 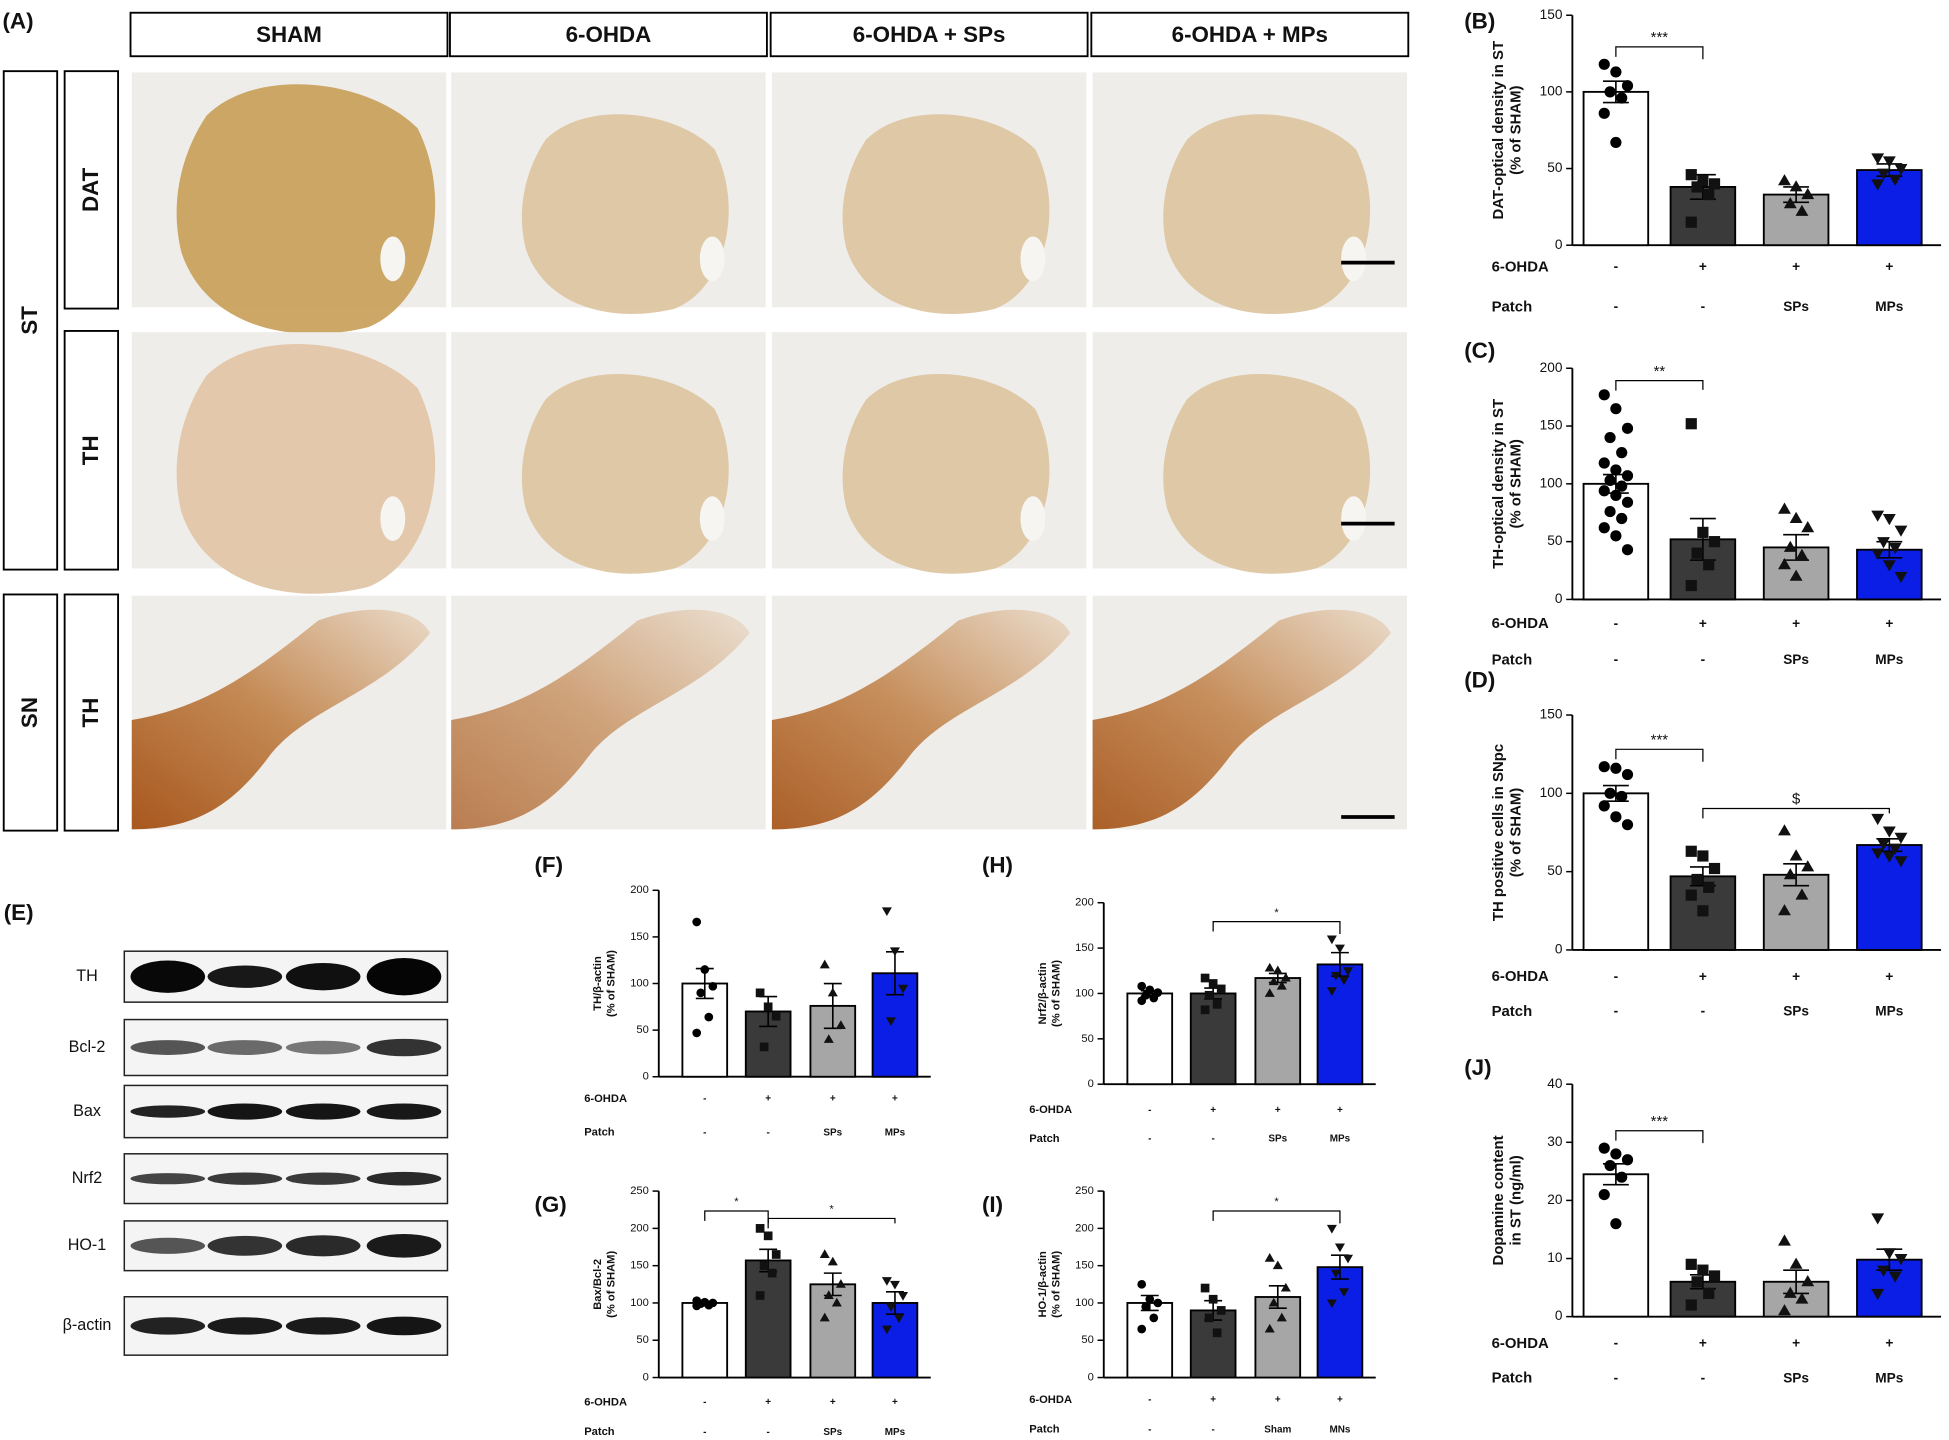 What do you see at coordinates (87, 1325) in the screenshot?
I see `blot-label: β-actin` at bounding box center [87, 1325].